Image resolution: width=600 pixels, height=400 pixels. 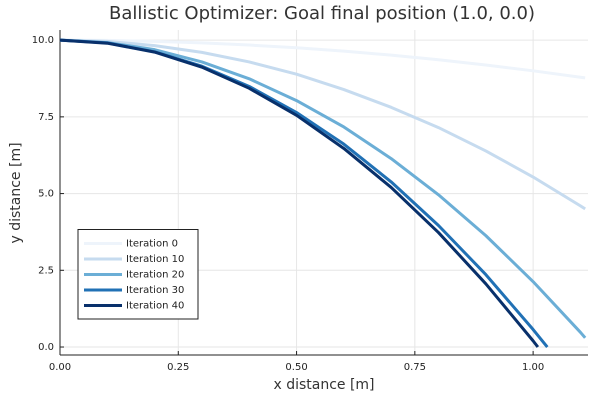 What do you see at coordinates (46, 270) in the screenshot?
I see `y-tick-label: 2.5` at bounding box center [46, 270].